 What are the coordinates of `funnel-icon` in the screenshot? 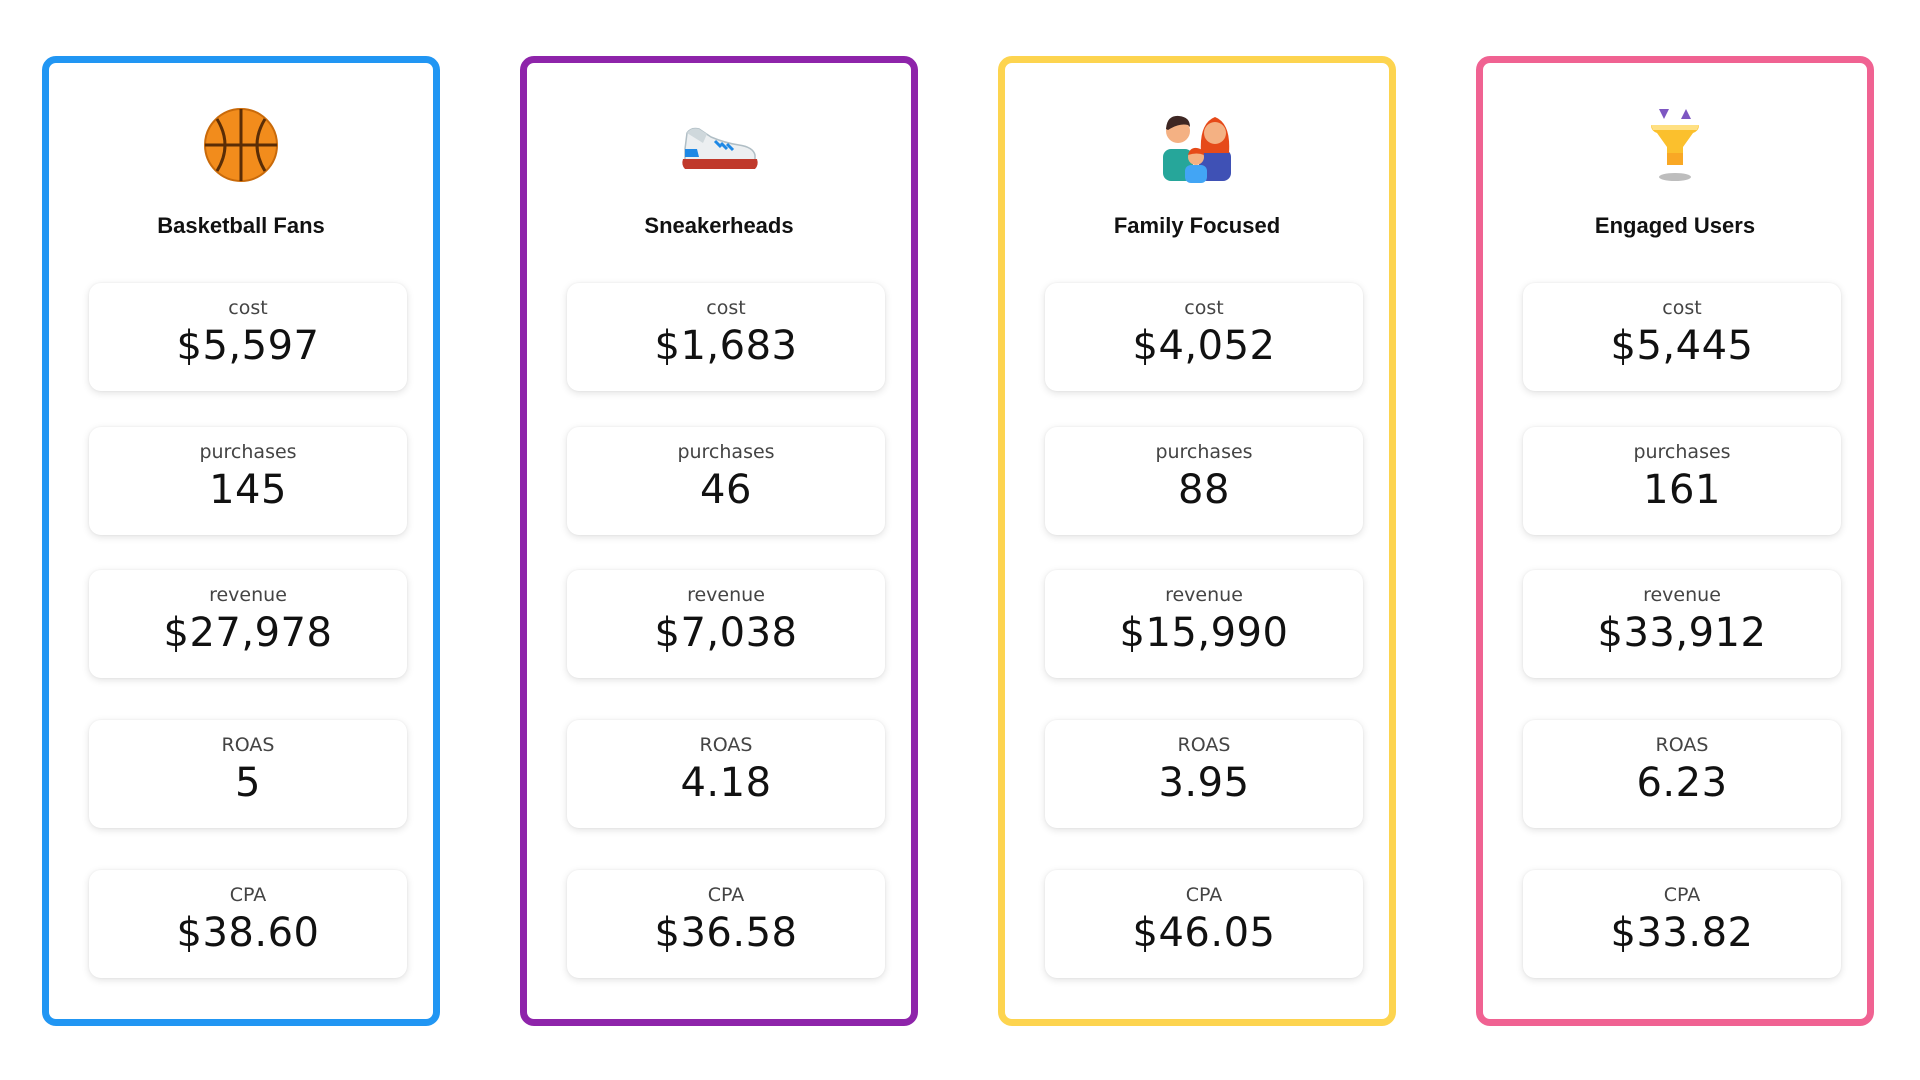 It's located at (1675, 145).